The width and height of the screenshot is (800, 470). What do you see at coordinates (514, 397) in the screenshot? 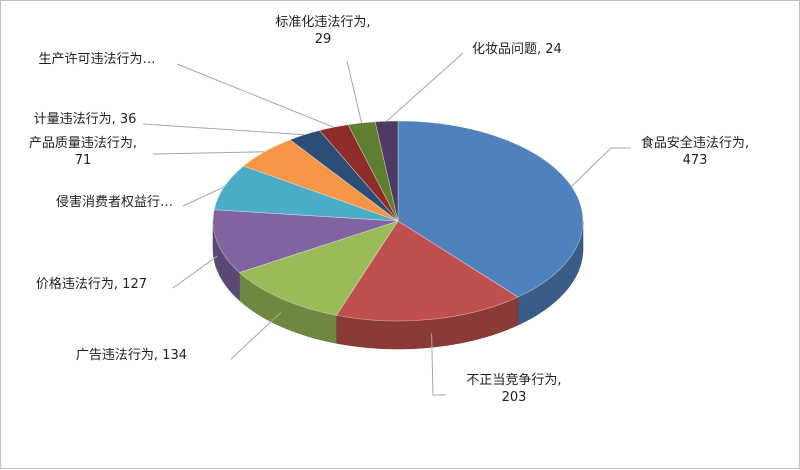
I see `data-label-line: 203` at bounding box center [514, 397].